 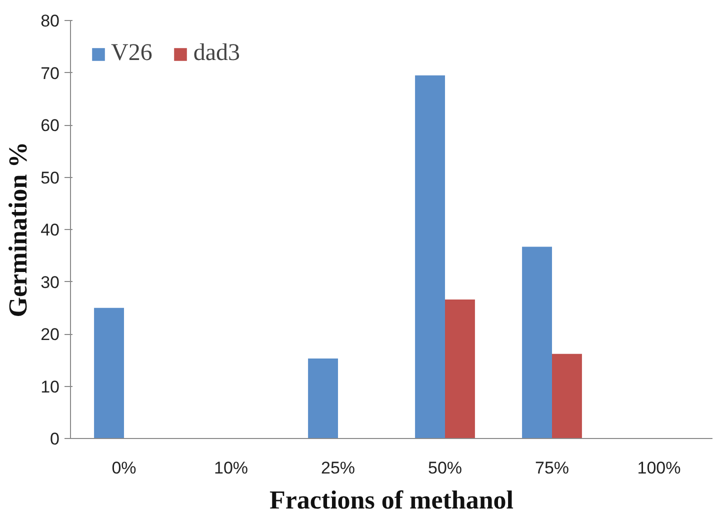 I want to click on y-axis-title: Germination %, so click(x=18, y=230).